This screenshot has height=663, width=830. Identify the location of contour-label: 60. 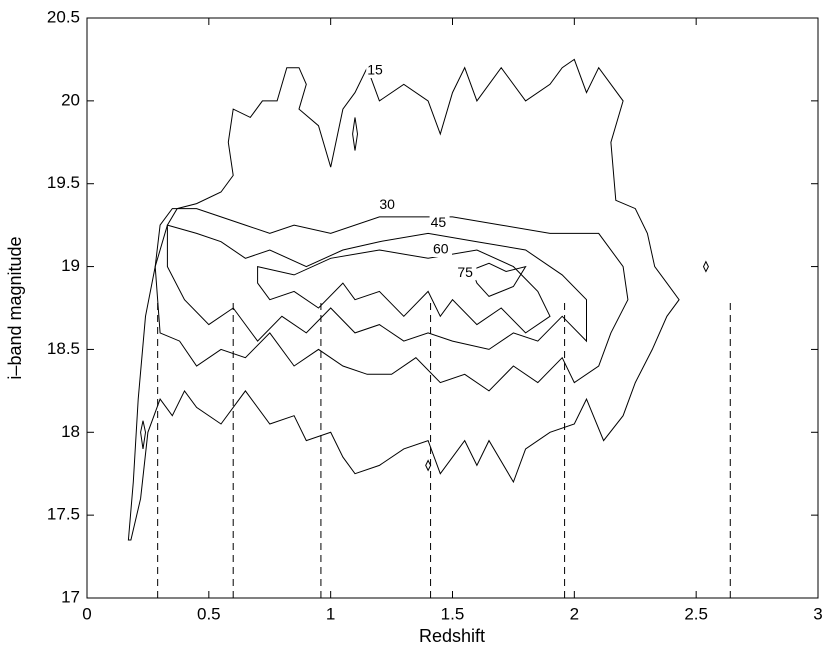
(441, 249).